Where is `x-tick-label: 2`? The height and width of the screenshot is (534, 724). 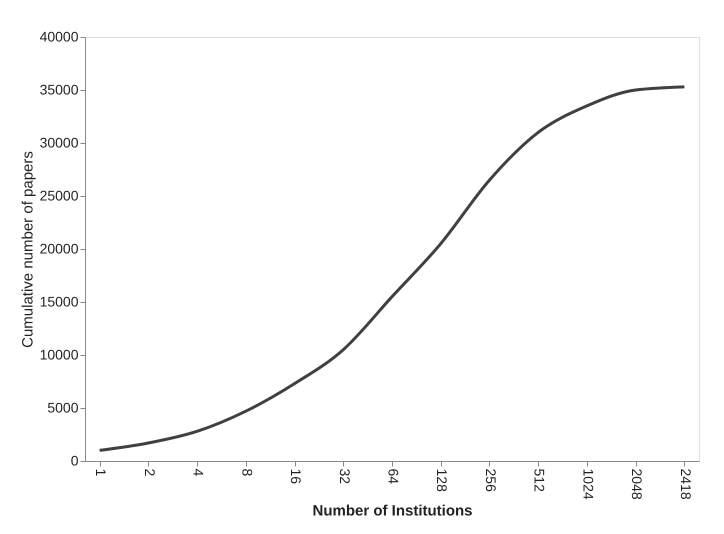 x-tick-label: 2 is located at coordinates (150, 472).